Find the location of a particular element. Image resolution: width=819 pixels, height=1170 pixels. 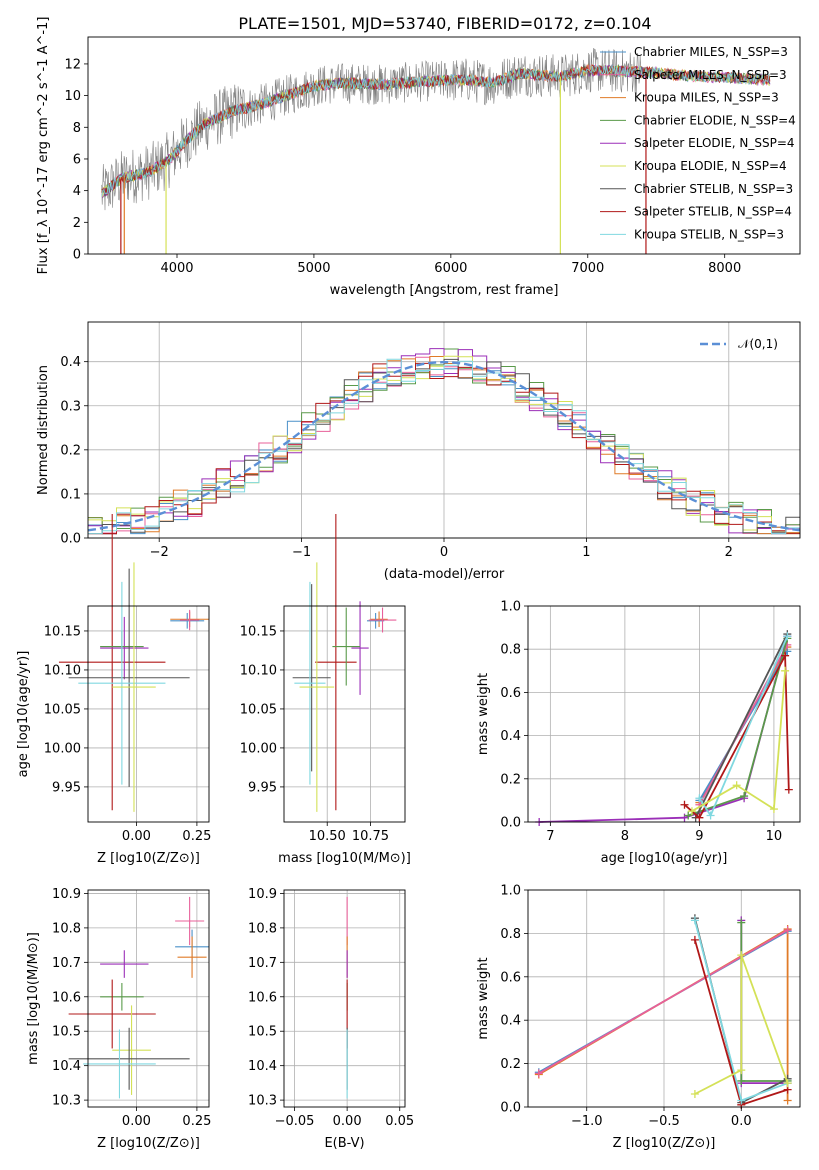

legend-label: Chabrier ELODIE, N_SSP=4 is located at coordinates (715, 120).